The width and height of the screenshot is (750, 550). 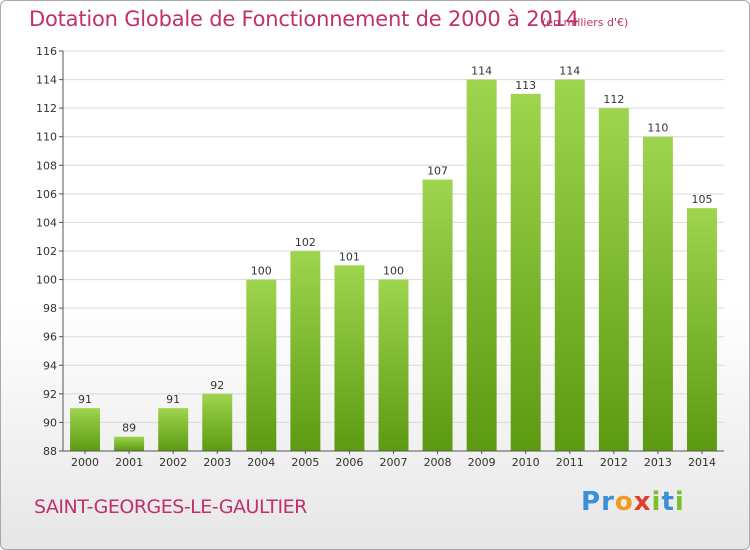 I want to click on y-tick-label: 98, so click(x=50, y=308).